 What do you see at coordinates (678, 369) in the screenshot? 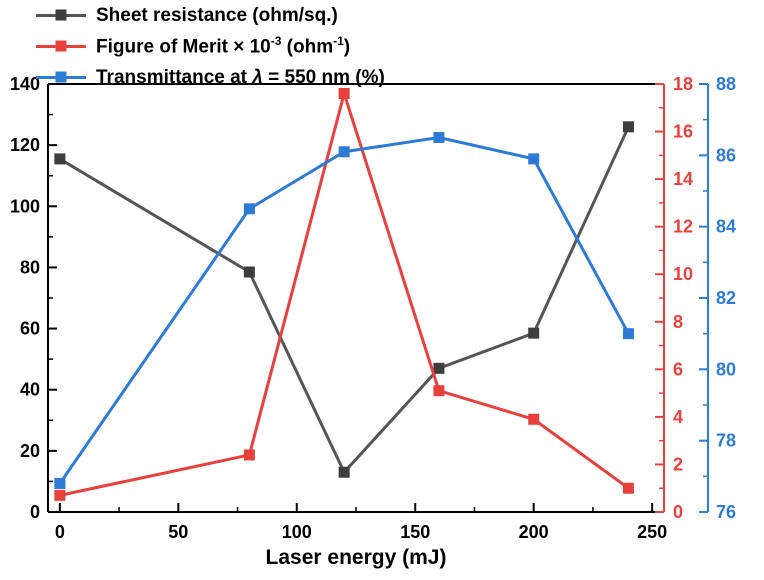
I see `y-red-tick-label: 6` at bounding box center [678, 369].